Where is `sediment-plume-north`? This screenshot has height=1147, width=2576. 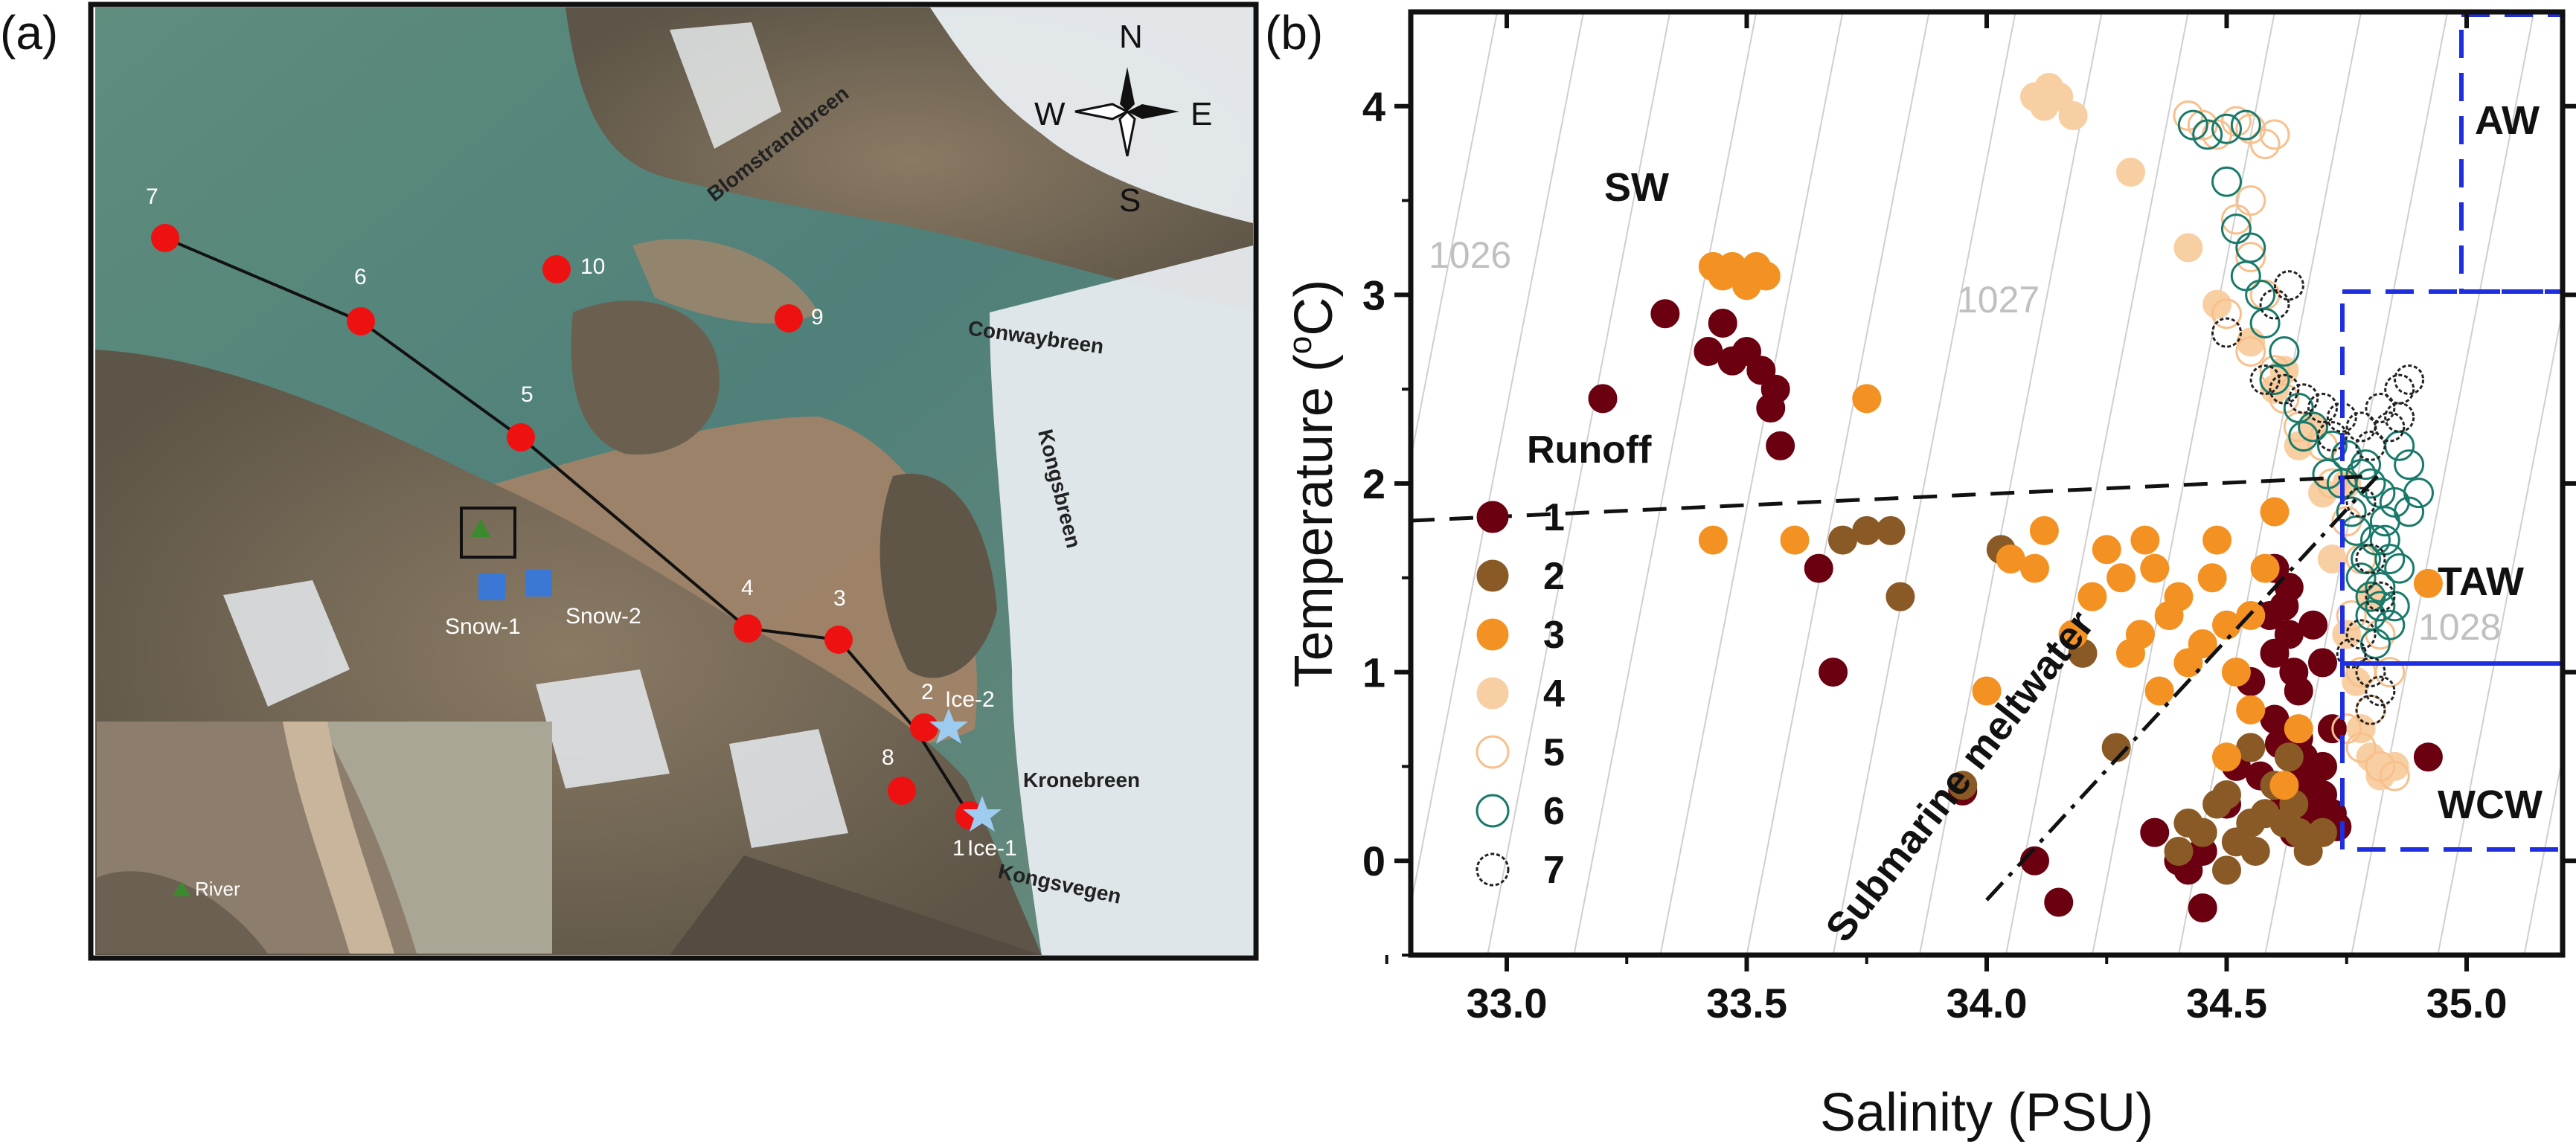
sediment-plume-north is located at coordinates (725, 281).